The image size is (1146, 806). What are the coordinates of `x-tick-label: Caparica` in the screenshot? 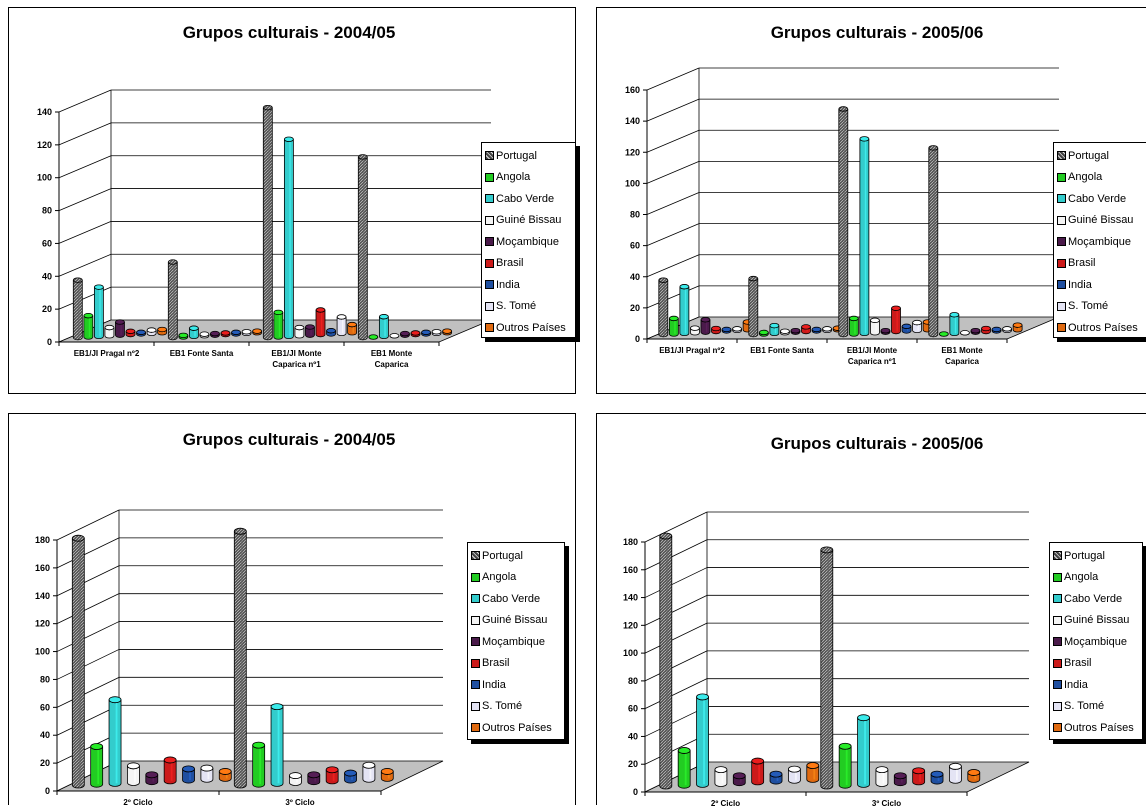 It's located at (392, 364).